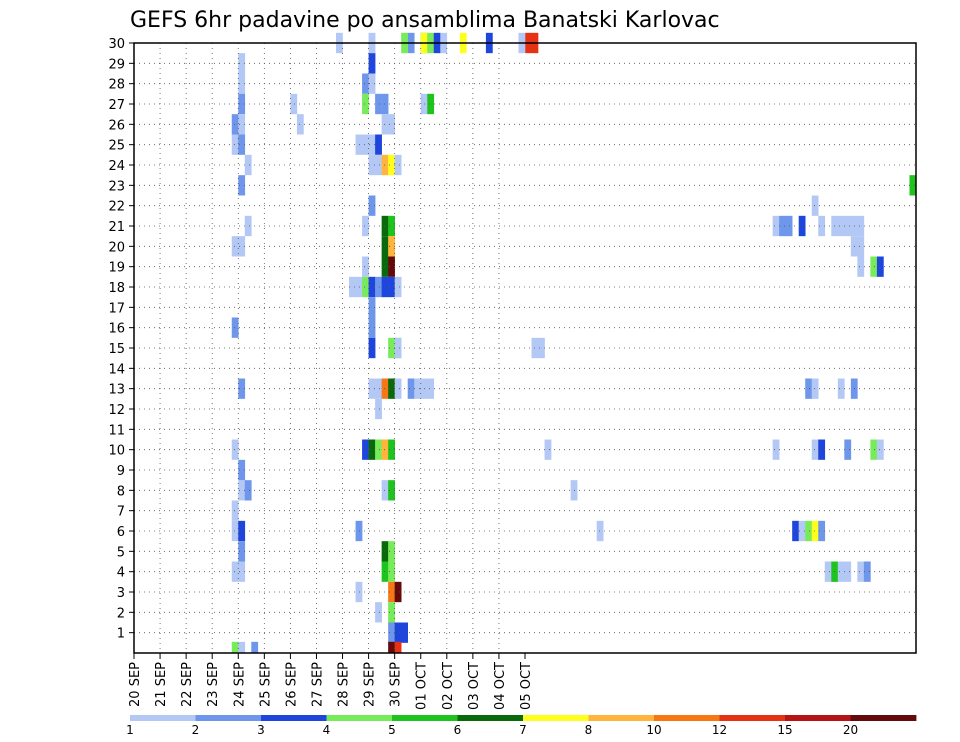  What do you see at coordinates (116, 186) in the screenshot?
I see `y-tick-label: 23` at bounding box center [116, 186].